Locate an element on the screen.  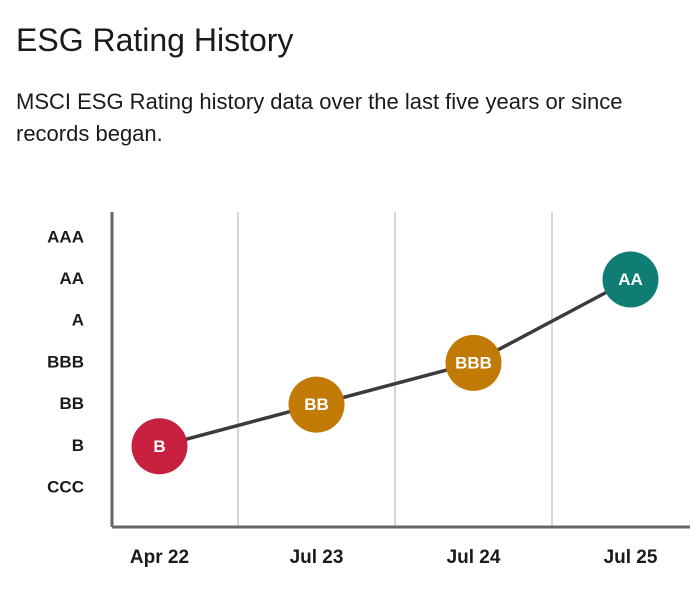
y-tick-label: BBB is located at coordinates (65, 361).